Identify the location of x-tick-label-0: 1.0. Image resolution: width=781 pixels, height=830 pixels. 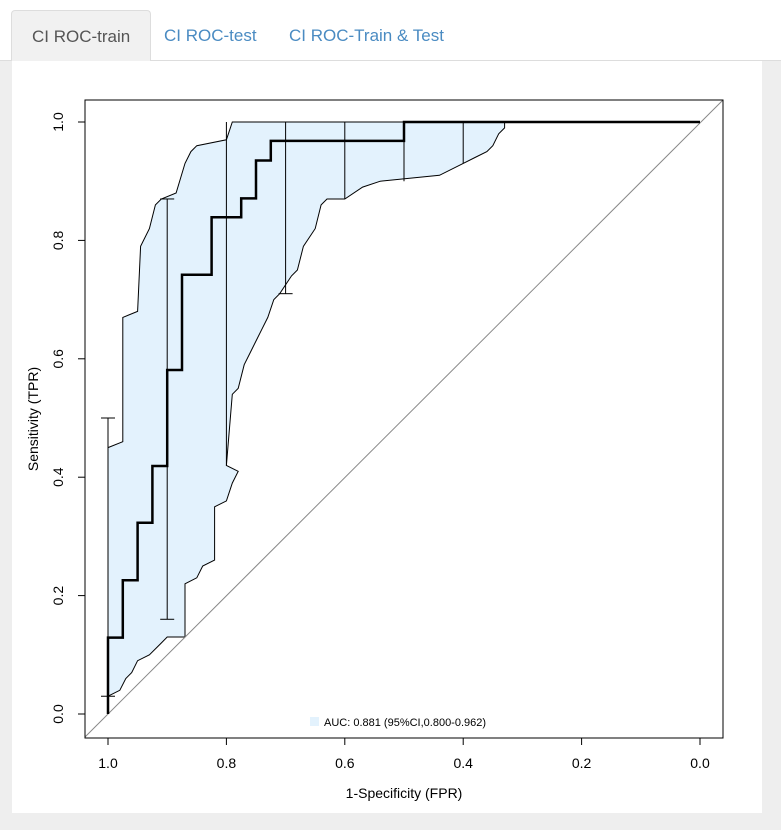
(108, 763).